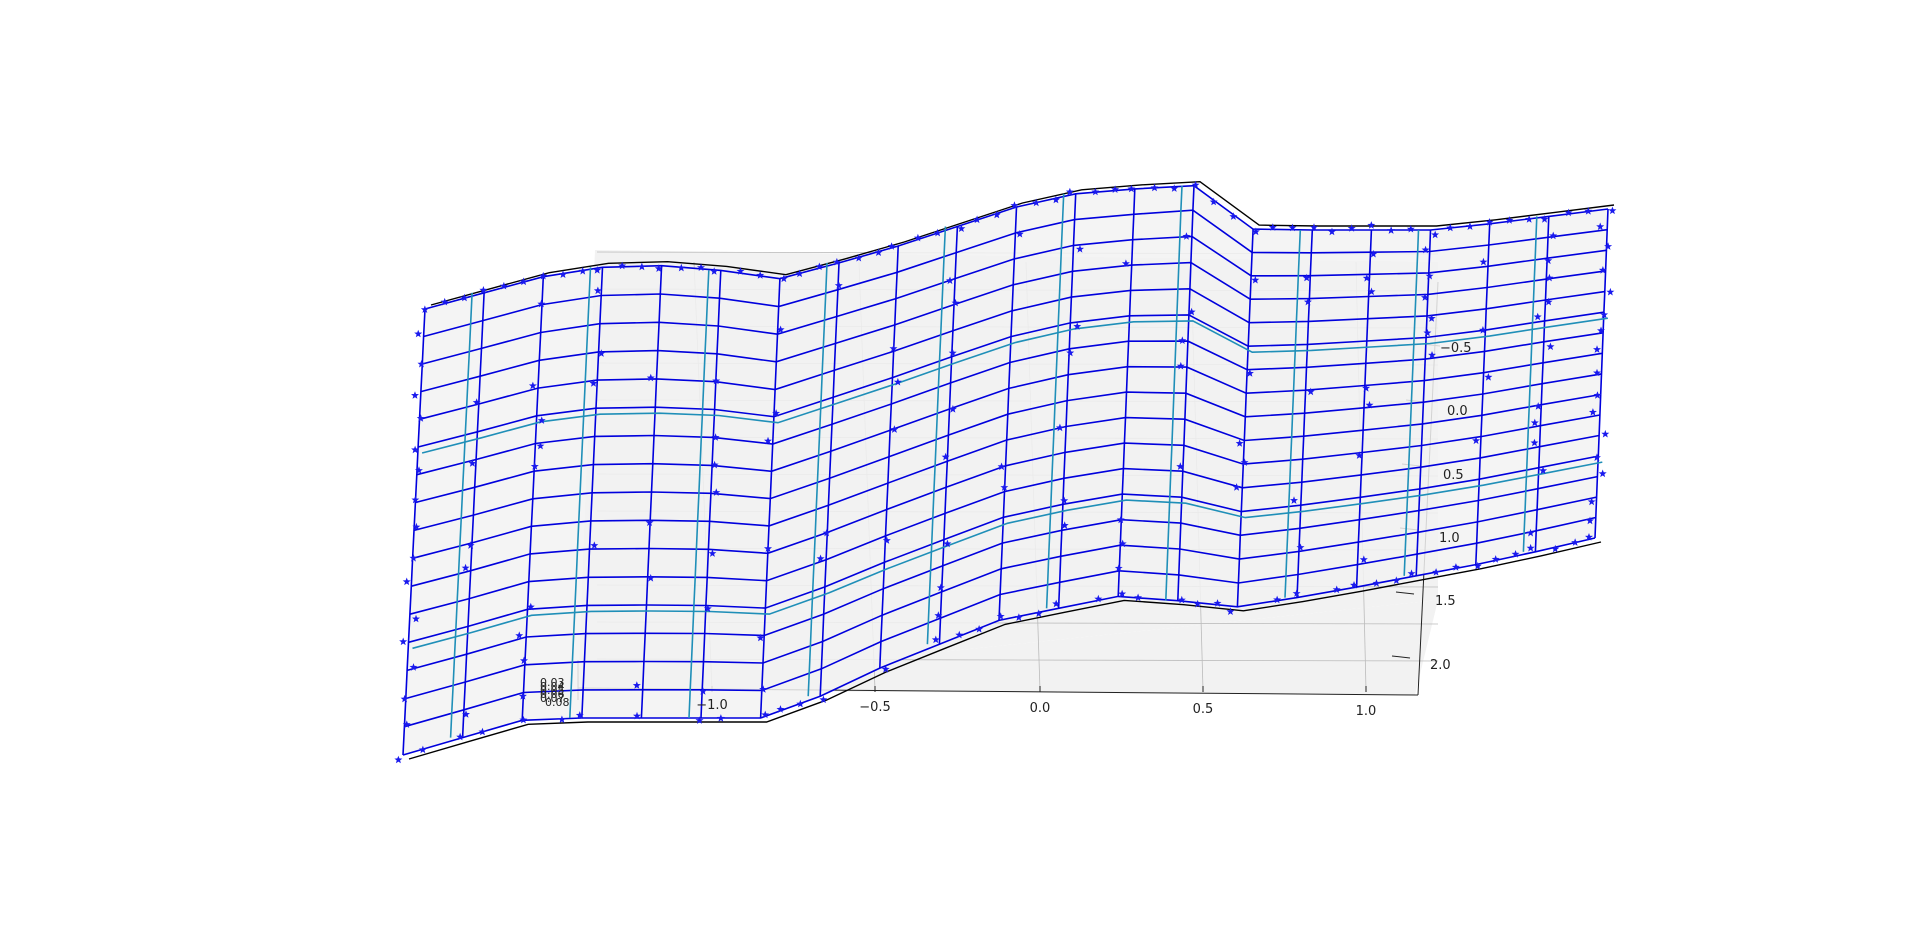  What do you see at coordinates (552, 694) in the screenshot?
I see `z-tick-label: 0.06` at bounding box center [552, 694].